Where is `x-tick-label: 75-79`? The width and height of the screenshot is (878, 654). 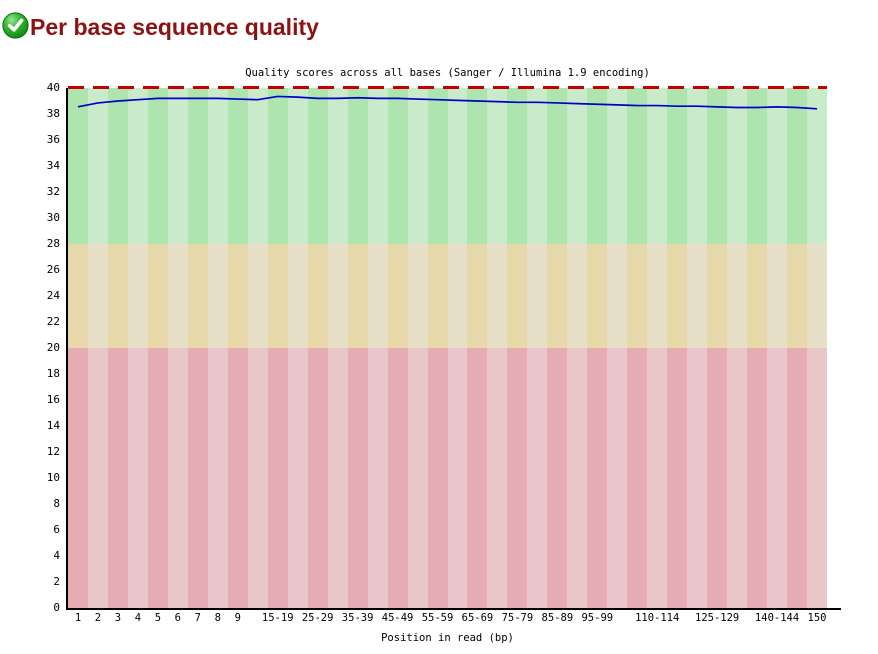
x-tick-label: 75-79 is located at coordinates (517, 618).